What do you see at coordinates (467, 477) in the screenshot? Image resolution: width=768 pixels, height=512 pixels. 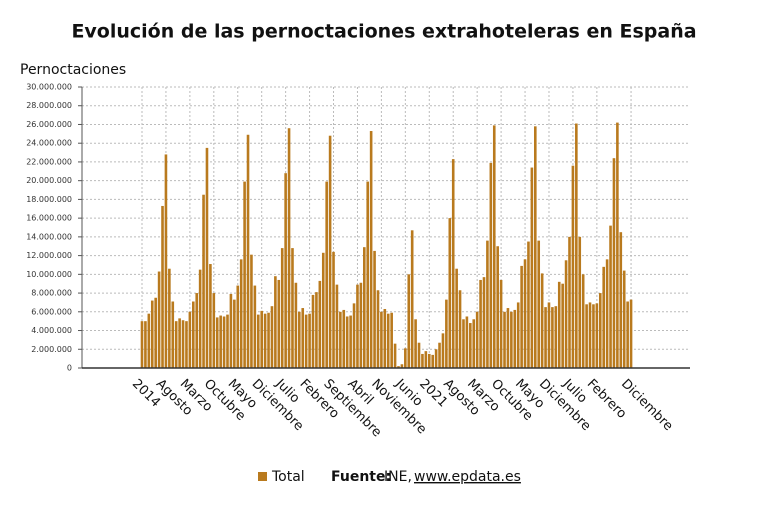 I see `source-link: www.epdata.es` at bounding box center [467, 477].